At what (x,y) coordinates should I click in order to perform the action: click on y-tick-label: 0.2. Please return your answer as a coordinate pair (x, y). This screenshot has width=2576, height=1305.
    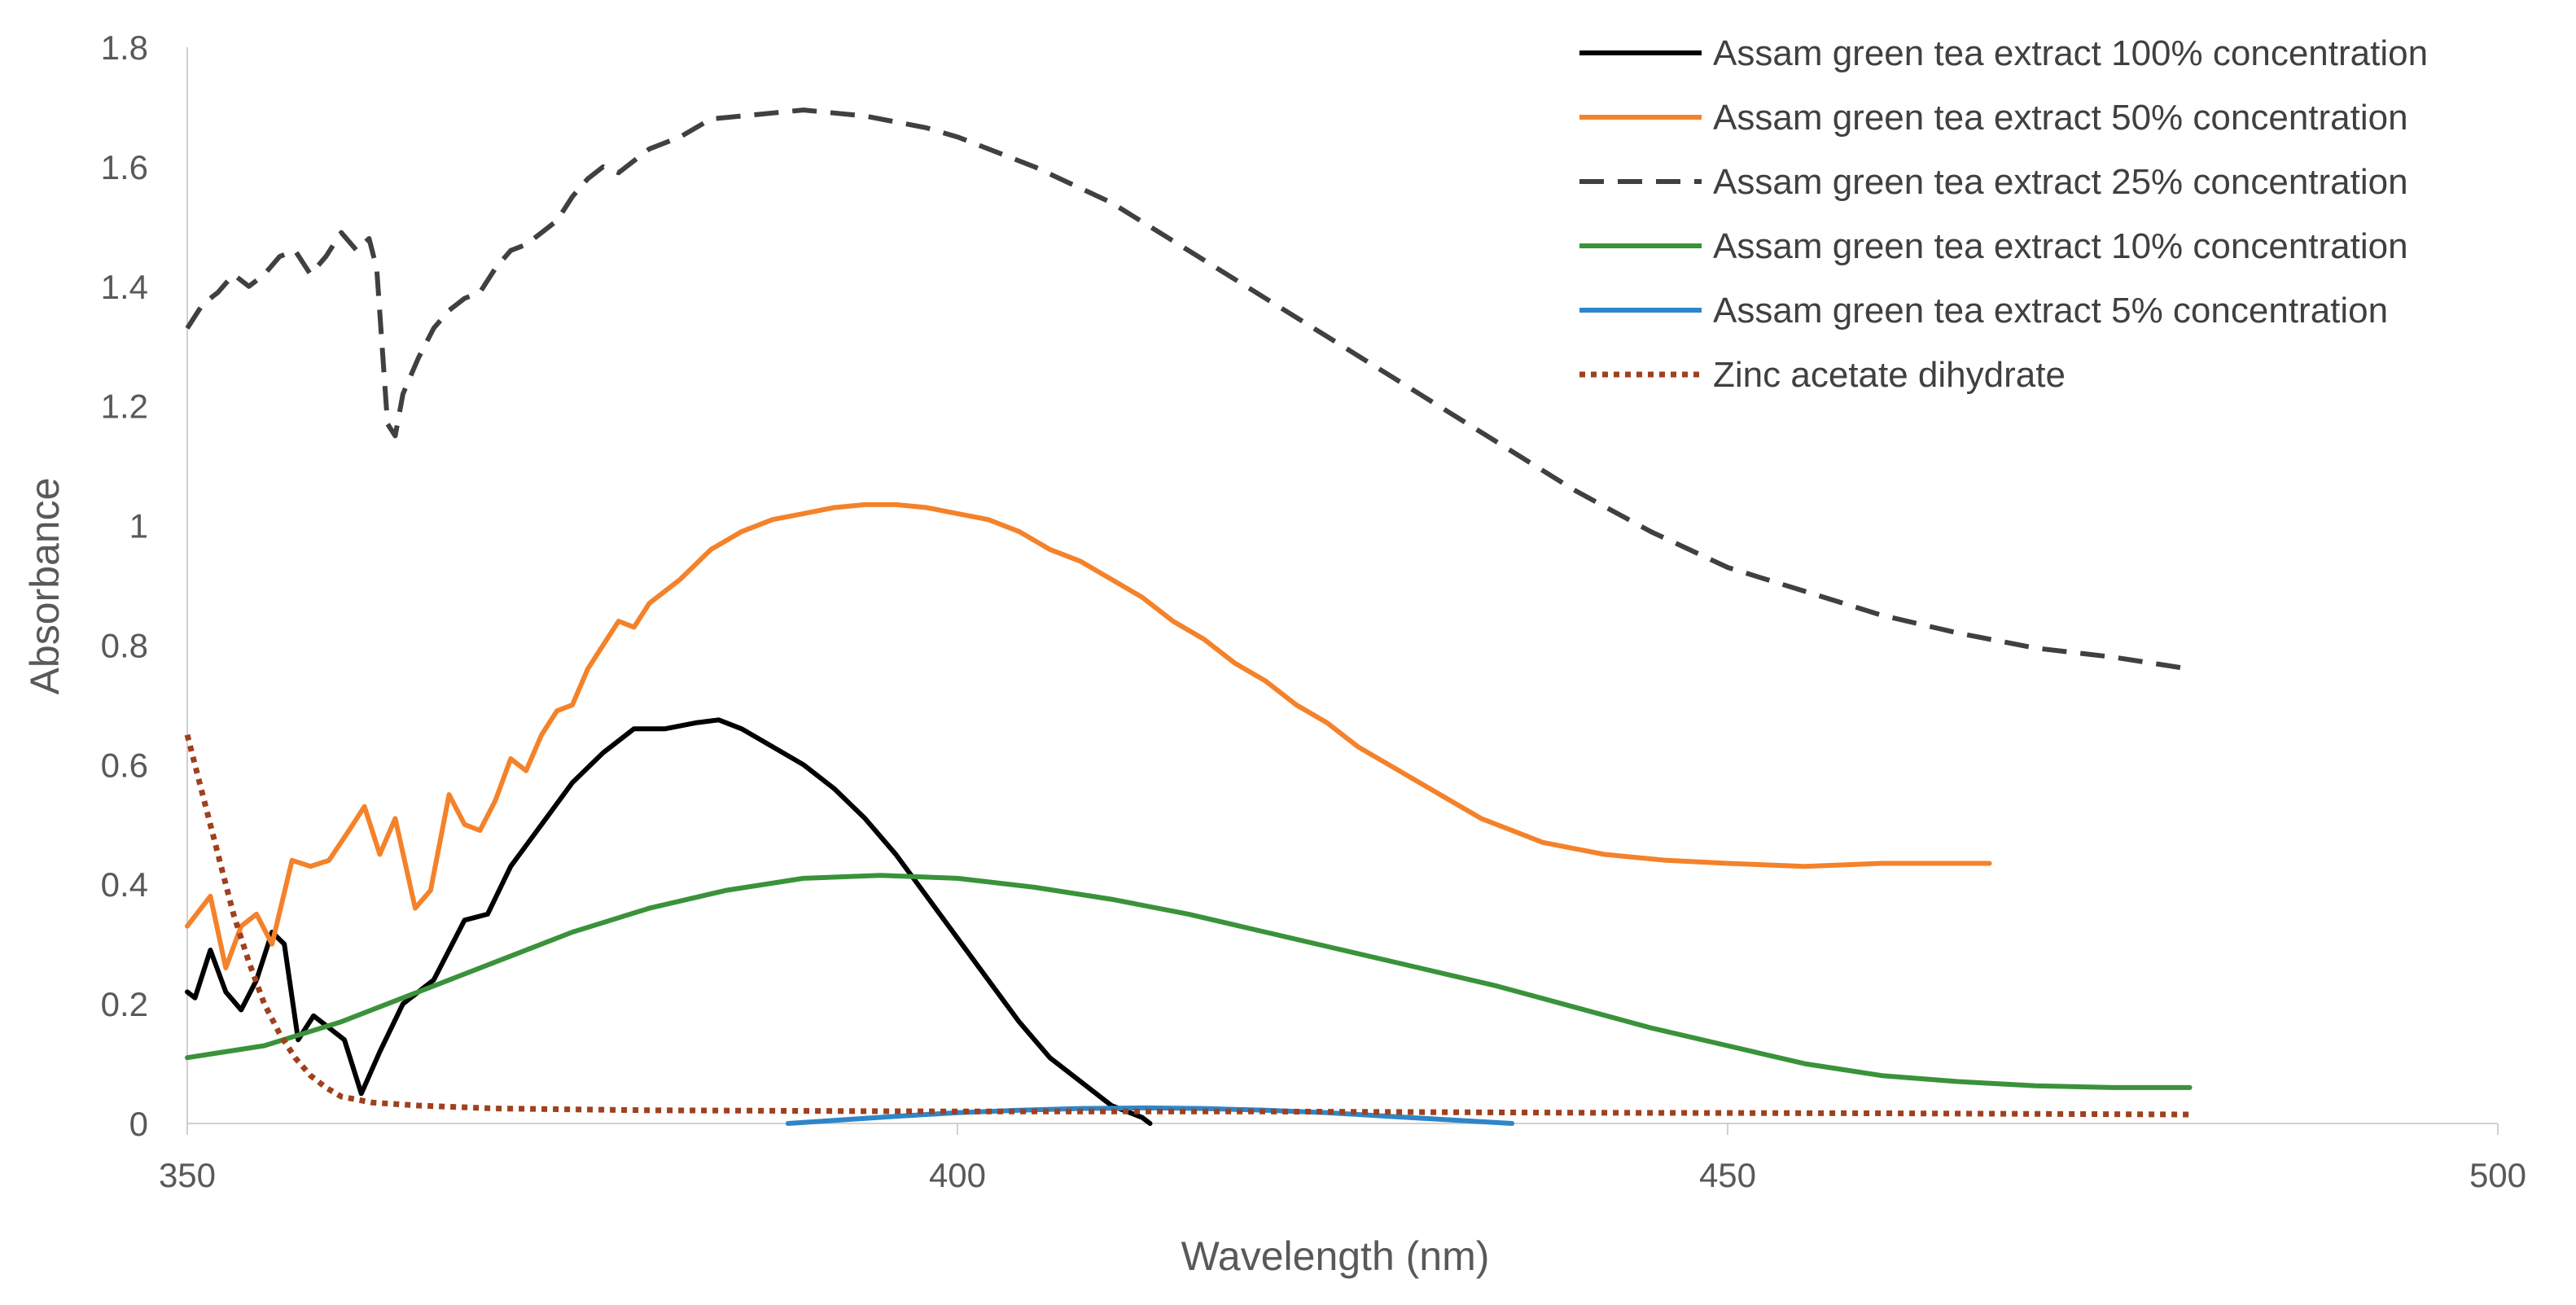
    Looking at the image, I should click on (124, 1004).